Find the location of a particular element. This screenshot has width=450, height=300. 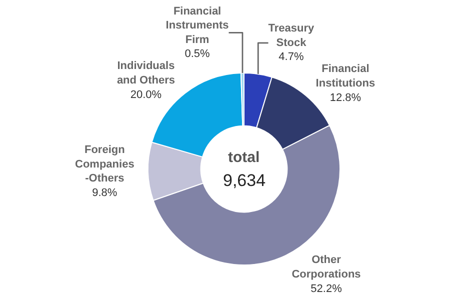

data-label: 12.8% is located at coordinates (346, 98).